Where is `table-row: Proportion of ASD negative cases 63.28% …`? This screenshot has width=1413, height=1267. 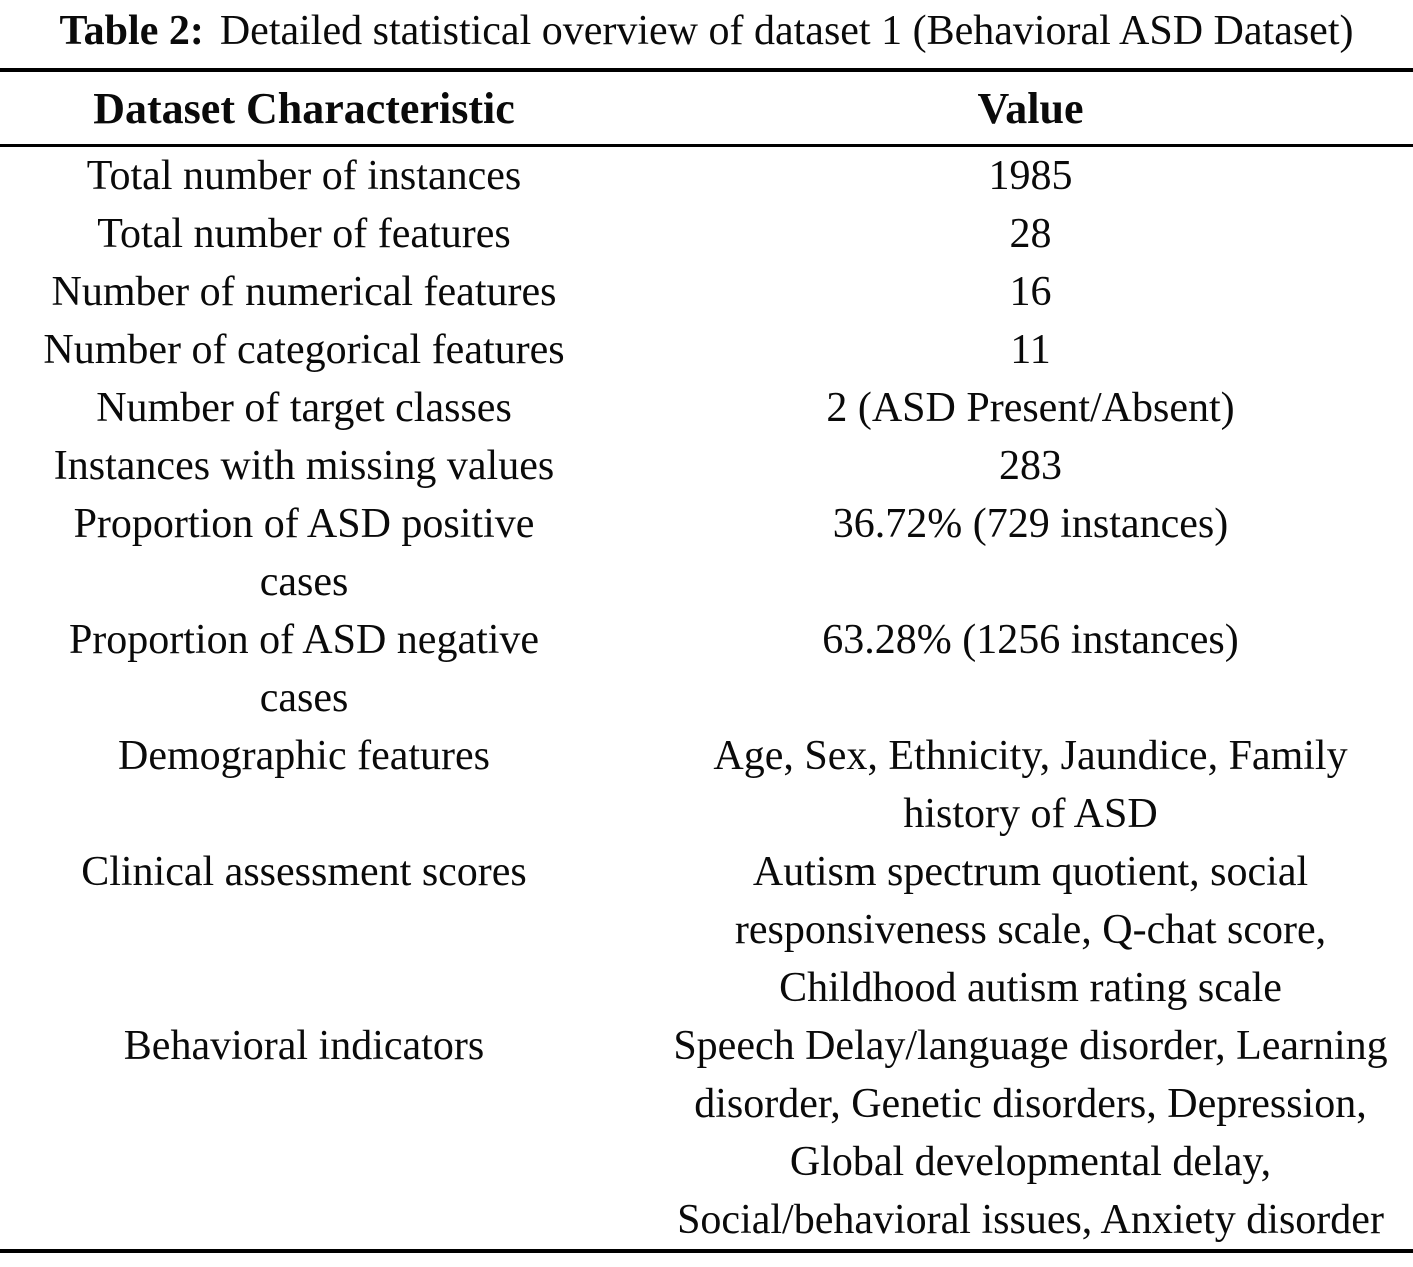
table-row: Proportion of ASD negative cases 63.28% … is located at coordinates (706, 669).